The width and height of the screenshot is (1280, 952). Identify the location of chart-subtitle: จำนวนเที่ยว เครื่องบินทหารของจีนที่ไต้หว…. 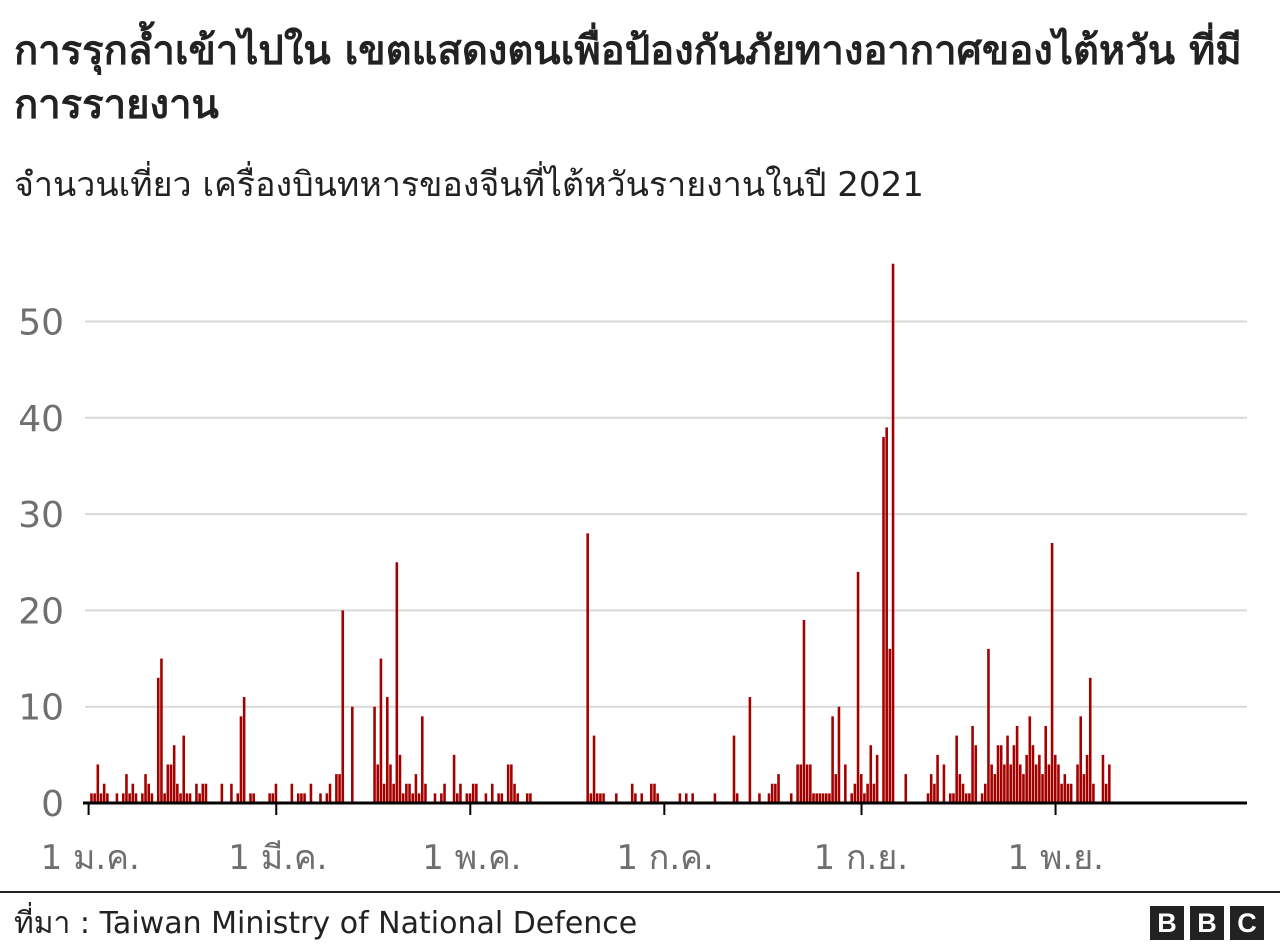
(469, 185).